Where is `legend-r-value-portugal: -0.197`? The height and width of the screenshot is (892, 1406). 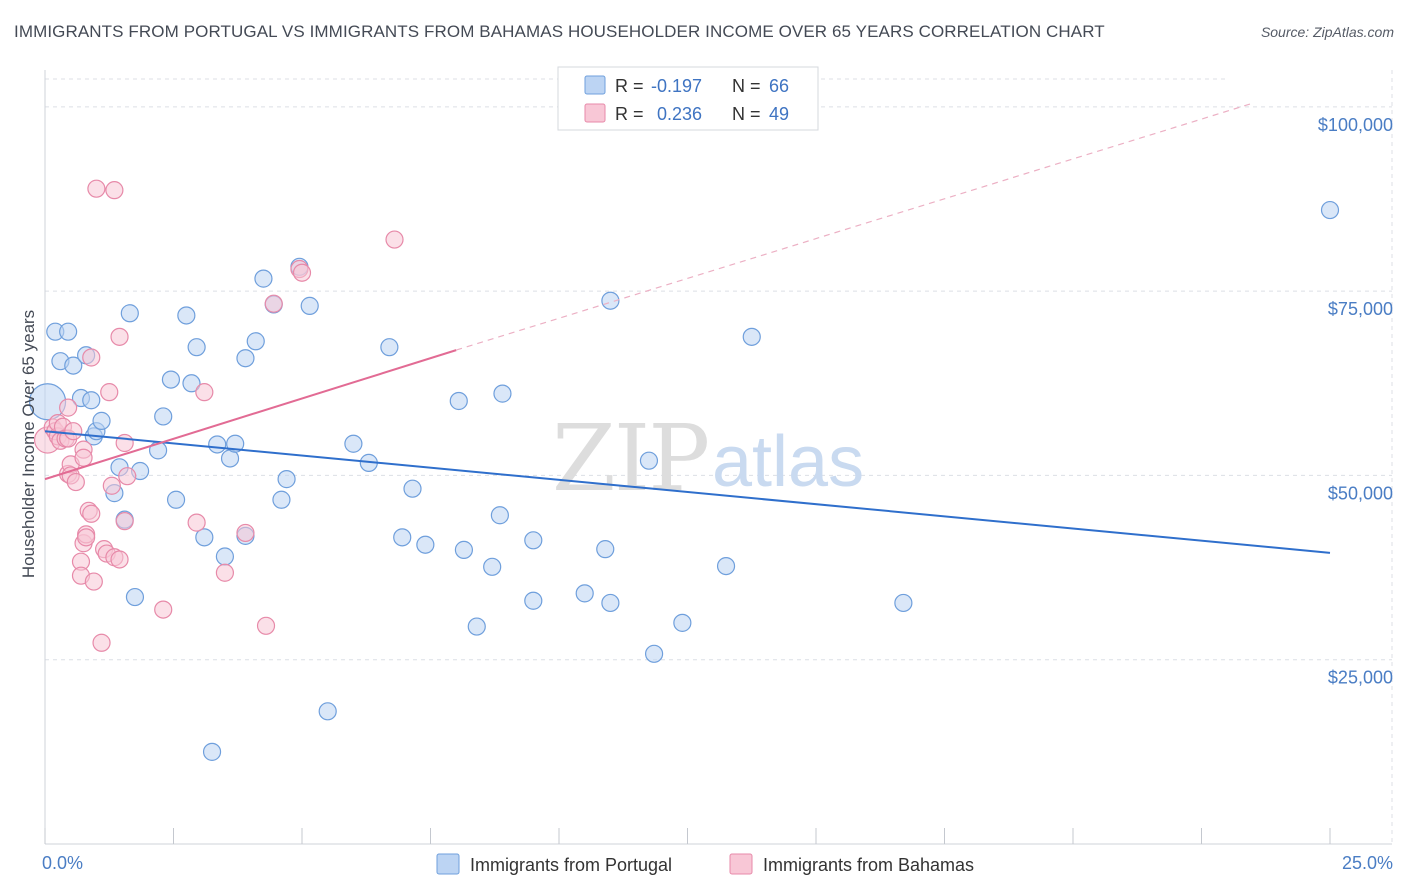
legend-r-value-portugal: -0.197 is located at coordinates (676, 86).